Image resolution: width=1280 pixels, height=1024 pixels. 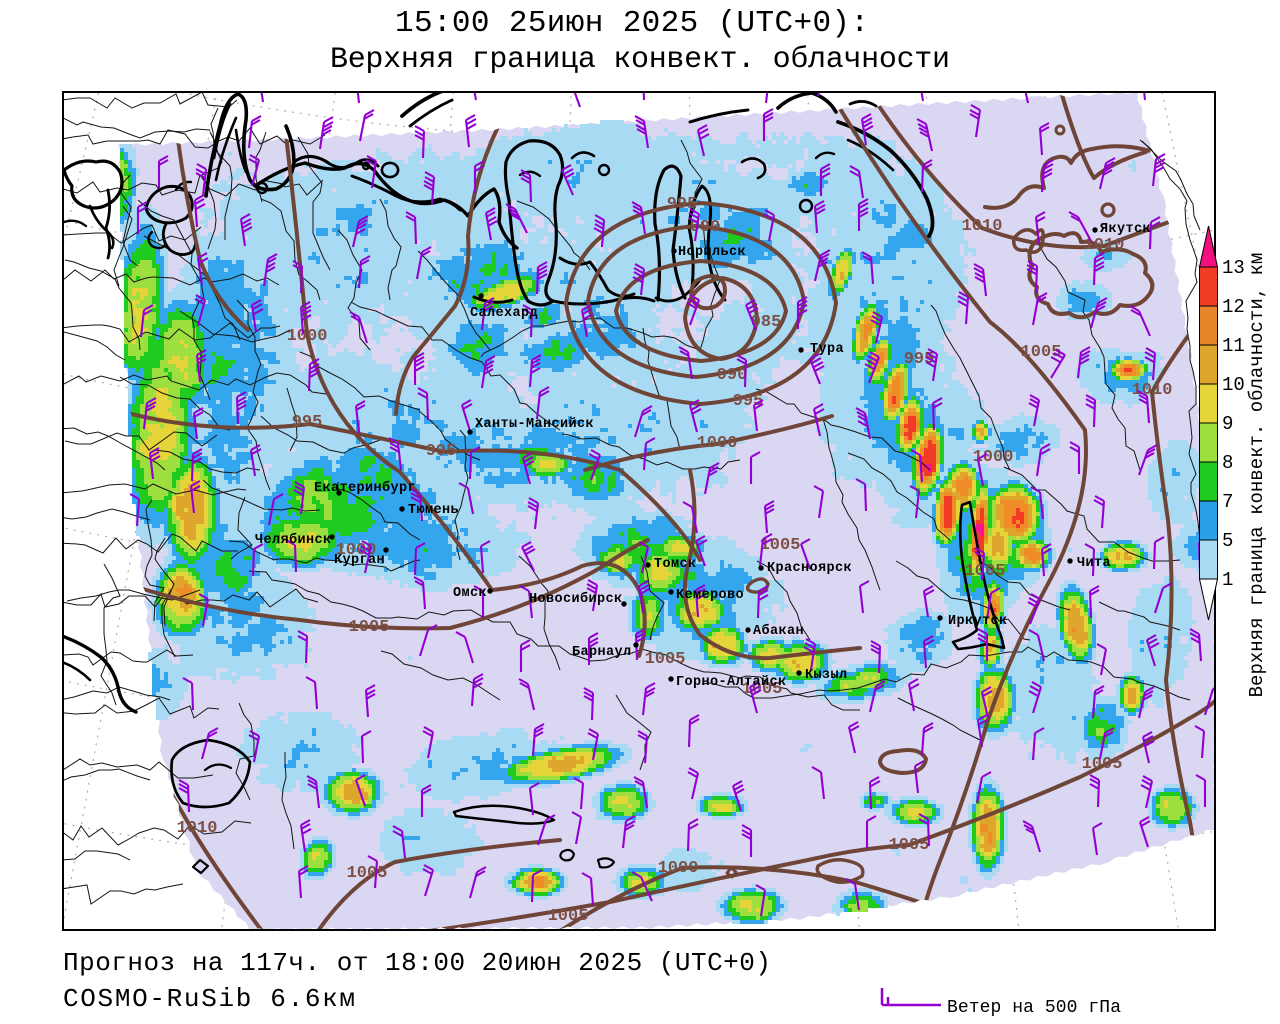 What do you see at coordinates (640, 60) in the screenshot?
I see `svg-text:Верхняя граница конвект. облач: Верхняя граница конвект. облачности` at bounding box center [640, 60].